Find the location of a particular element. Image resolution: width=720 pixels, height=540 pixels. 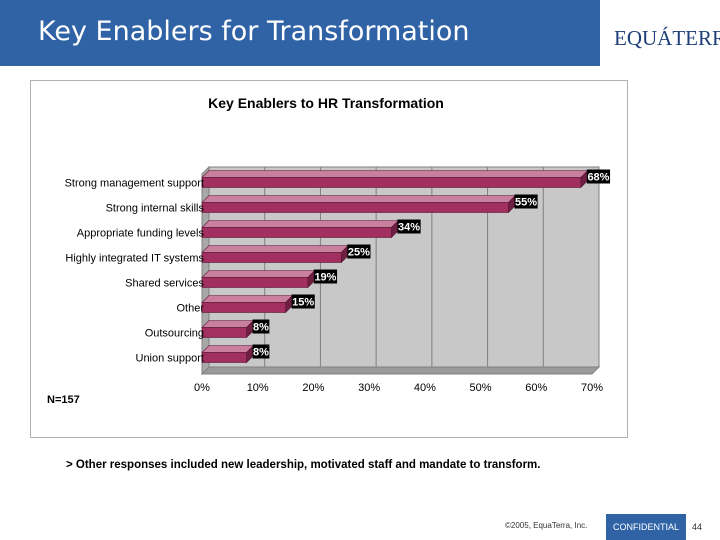

slide-title: Key Enablers for Transformation is located at coordinates (254, 31).